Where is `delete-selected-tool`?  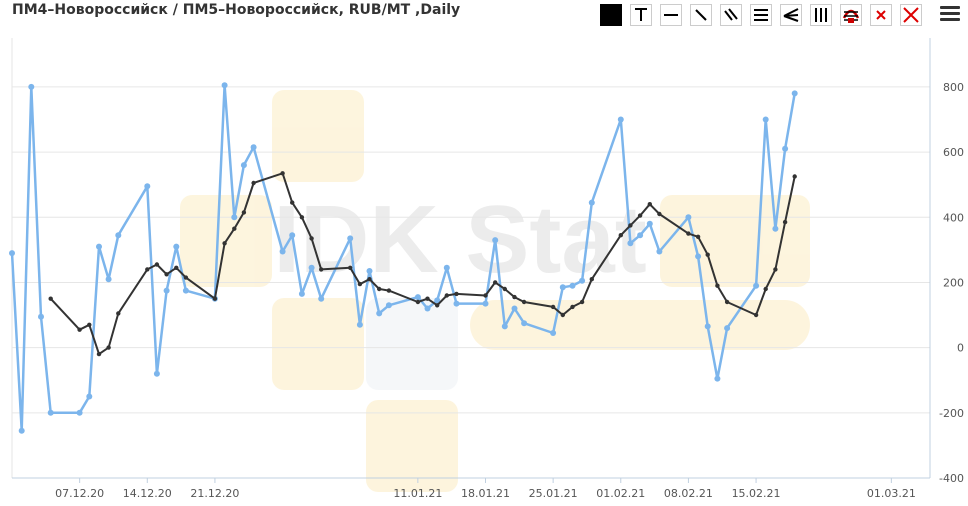
delete-selected-tool is located at coordinates (881, 15).